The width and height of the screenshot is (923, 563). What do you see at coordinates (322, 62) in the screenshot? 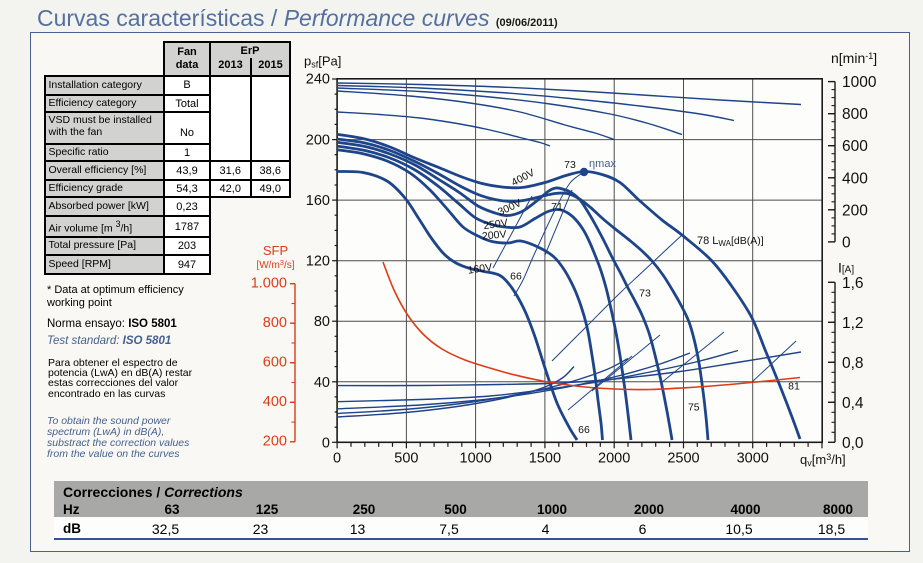
I see `svg-text: psf[Pa]` at bounding box center [322, 62].